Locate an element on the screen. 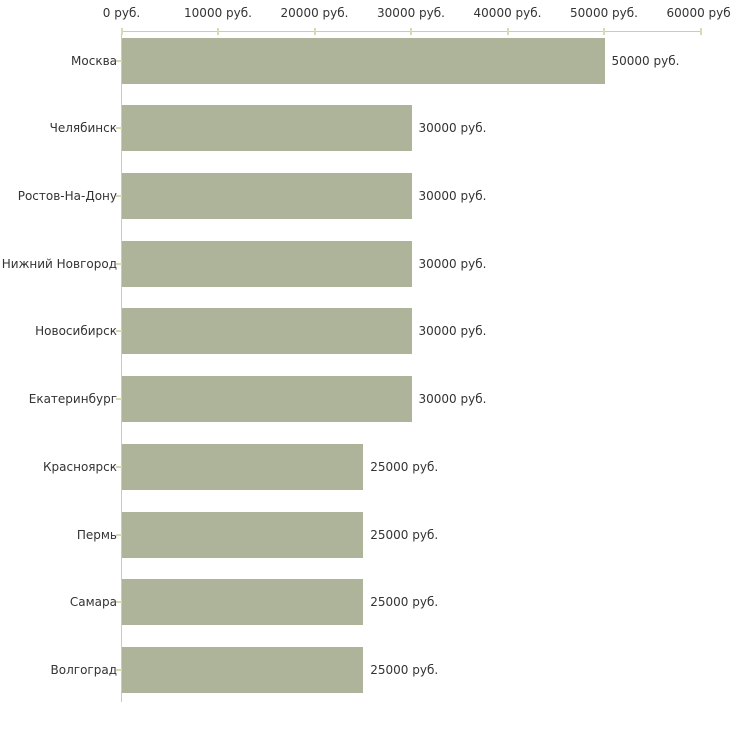 This screenshot has height=730, width=730. category-label: Челябинск is located at coordinates (83, 128).